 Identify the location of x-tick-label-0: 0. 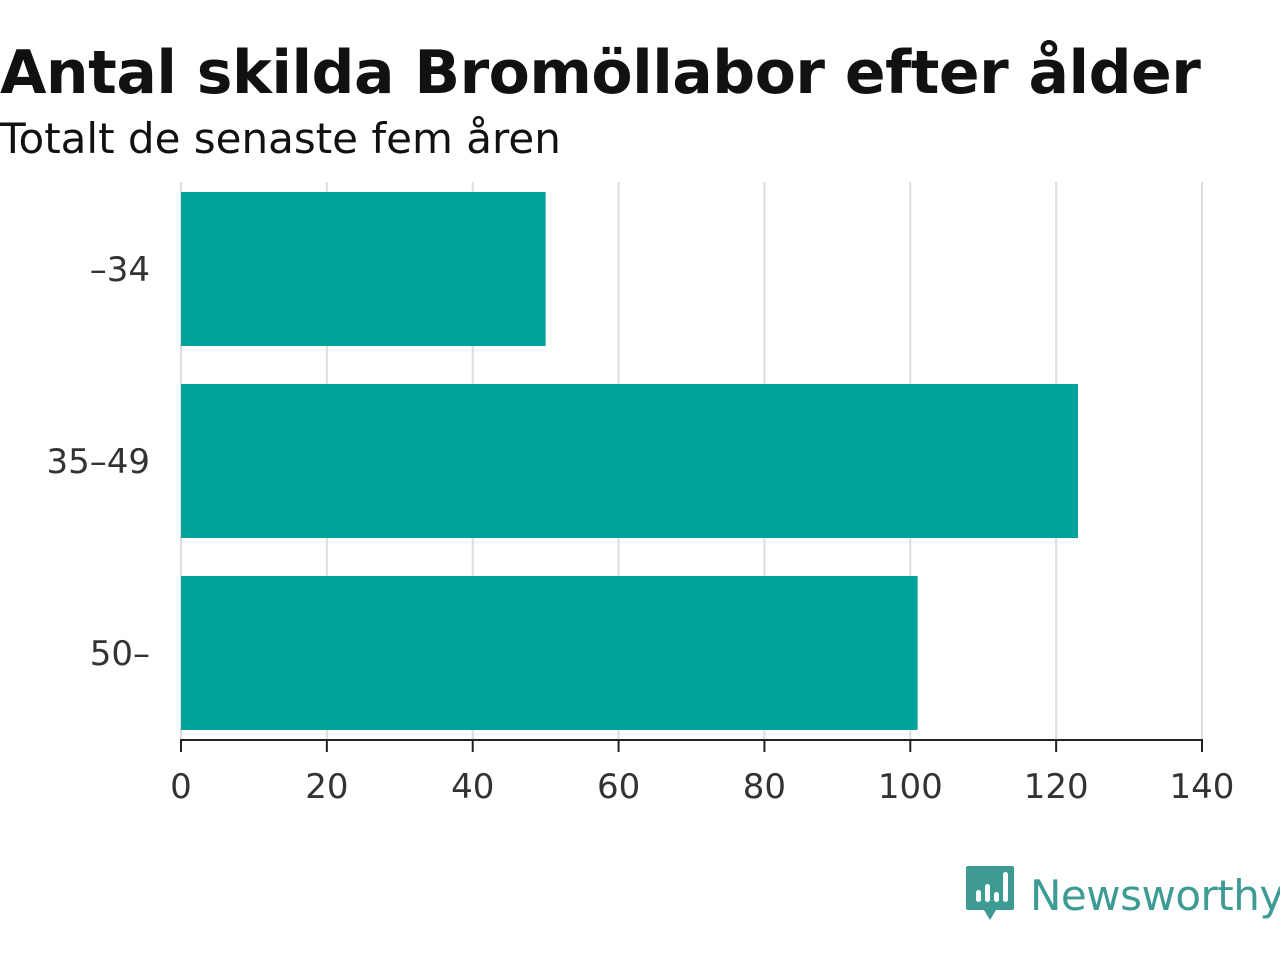
(181, 787).